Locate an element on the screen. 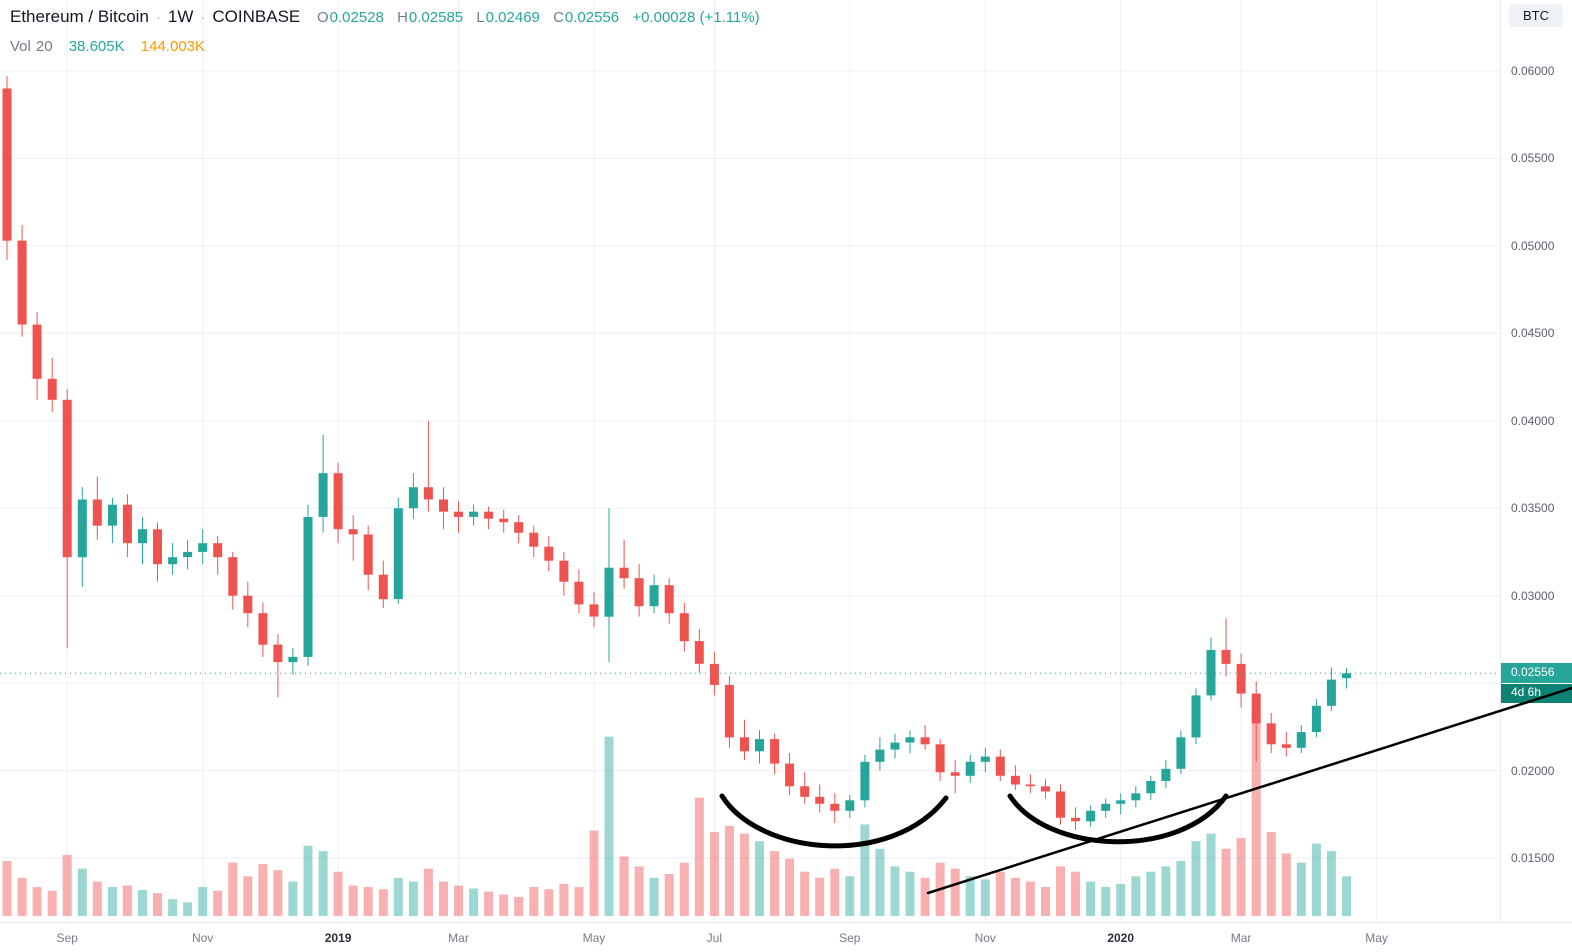 Image resolution: width=1572 pixels, height=952 pixels. time-tick-label: Mar is located at coordinates (458, 938).